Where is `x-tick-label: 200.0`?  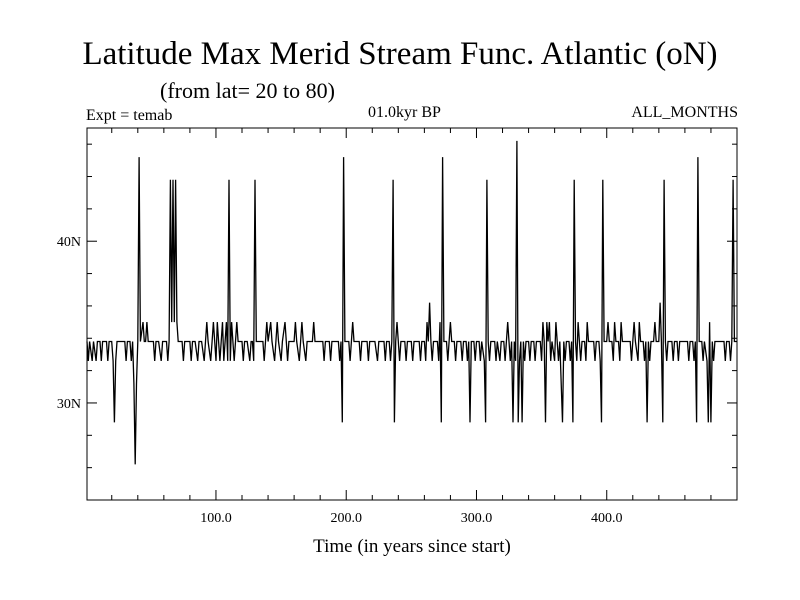
x-tick-label: 200.0 is located at coordinates (346, 518).